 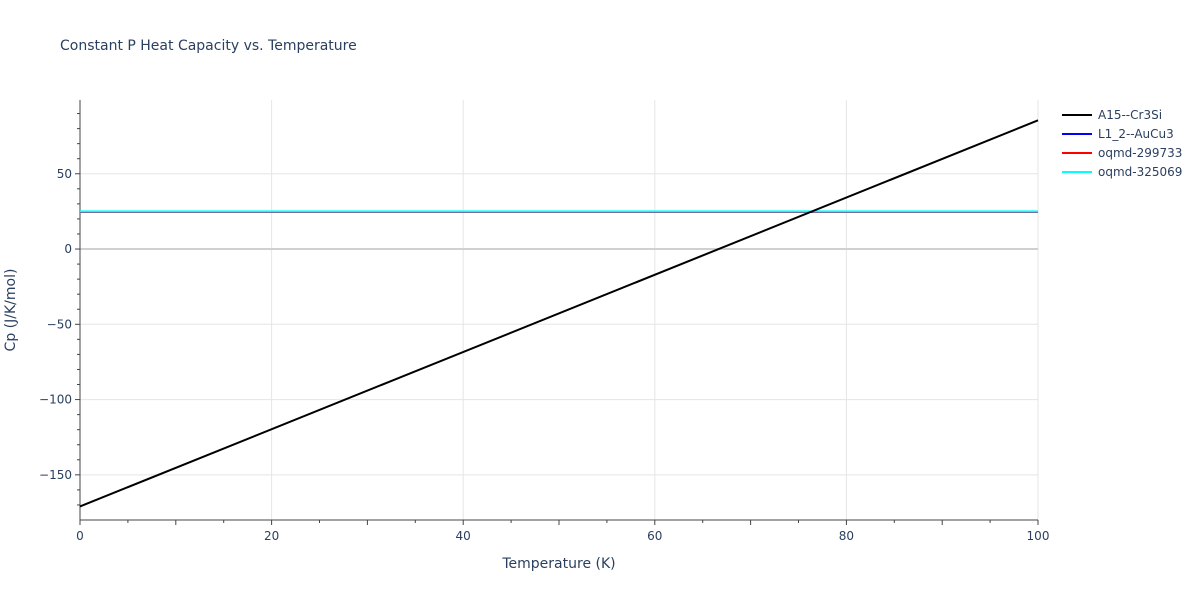 I want to click on y-tick-label: 50, so click(x=64, y=174).